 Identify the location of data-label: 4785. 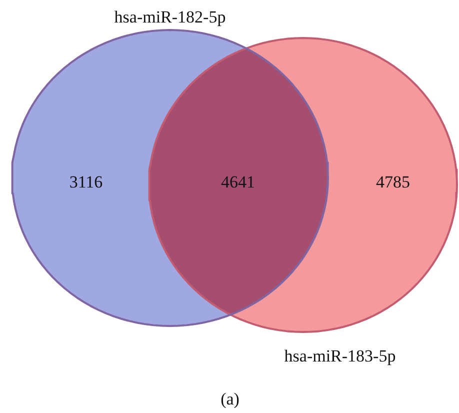
(393, 182).